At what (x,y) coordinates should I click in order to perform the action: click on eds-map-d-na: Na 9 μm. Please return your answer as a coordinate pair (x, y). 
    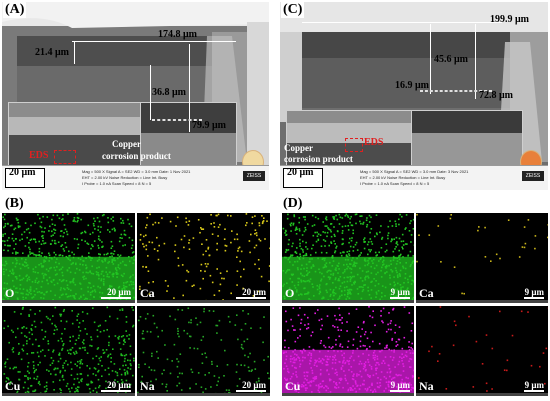
    Looking at the image, I should click on (482, 351).